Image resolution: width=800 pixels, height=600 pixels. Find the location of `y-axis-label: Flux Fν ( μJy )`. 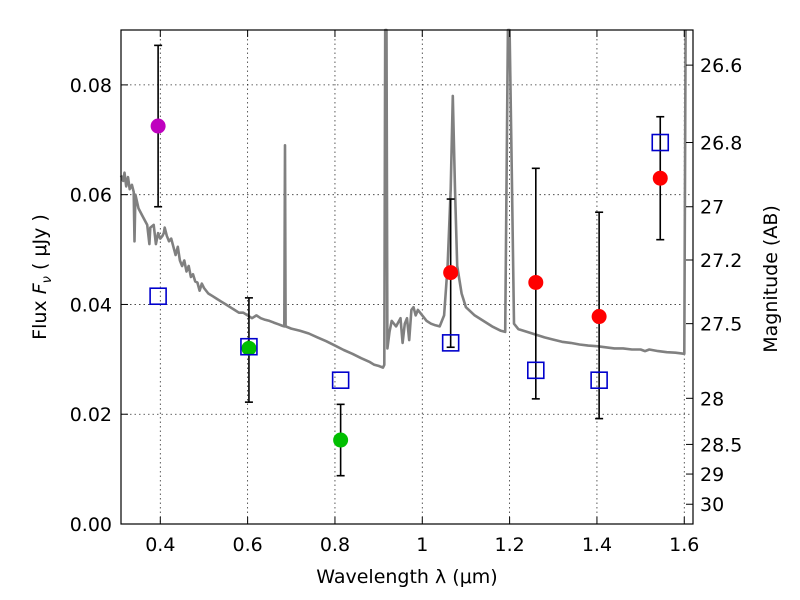

y-axis-label: Flux Fν ( μJy ) is located at coordinates (42, 277).